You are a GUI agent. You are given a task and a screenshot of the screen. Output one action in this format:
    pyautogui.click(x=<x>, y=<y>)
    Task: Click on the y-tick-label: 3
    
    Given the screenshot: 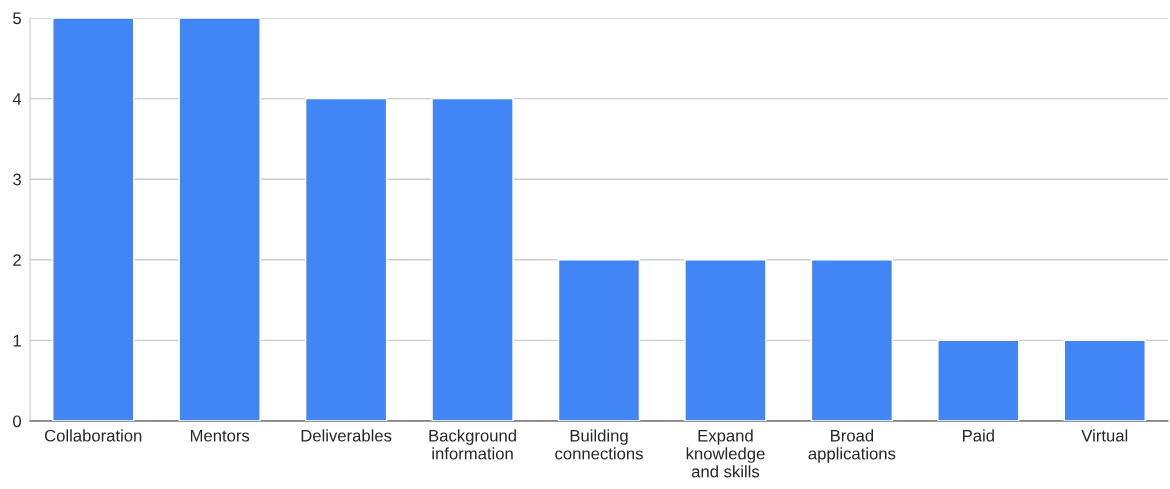 What is the action you would take?
    pyautogui.click(x=17, y=179)
    